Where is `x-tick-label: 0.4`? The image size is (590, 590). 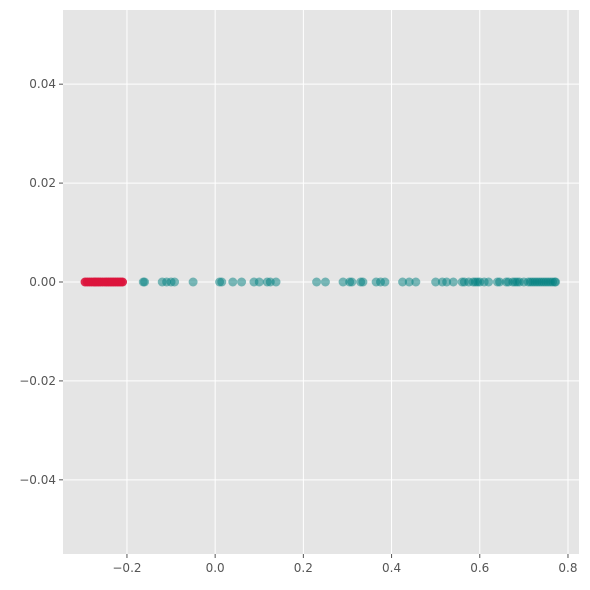 x-tick-label: 0.4 is located at coordinates (391, 568).